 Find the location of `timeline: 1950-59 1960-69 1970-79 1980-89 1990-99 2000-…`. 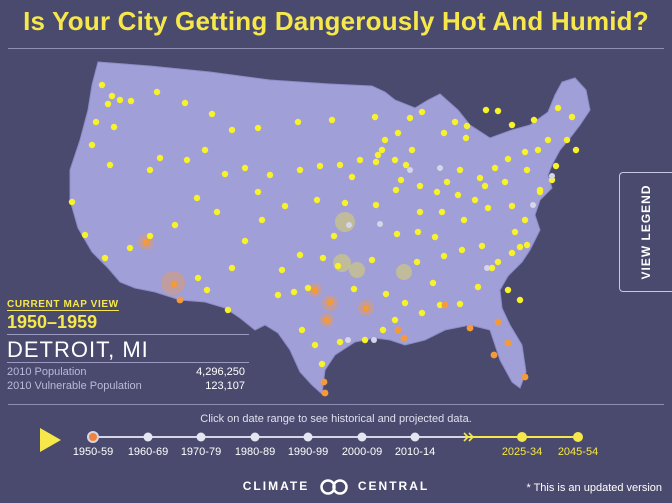

timeline: 1950-59 1960-69 1970-79 1980-89 1990-99 2000-… is located at coordinates (336, 445).